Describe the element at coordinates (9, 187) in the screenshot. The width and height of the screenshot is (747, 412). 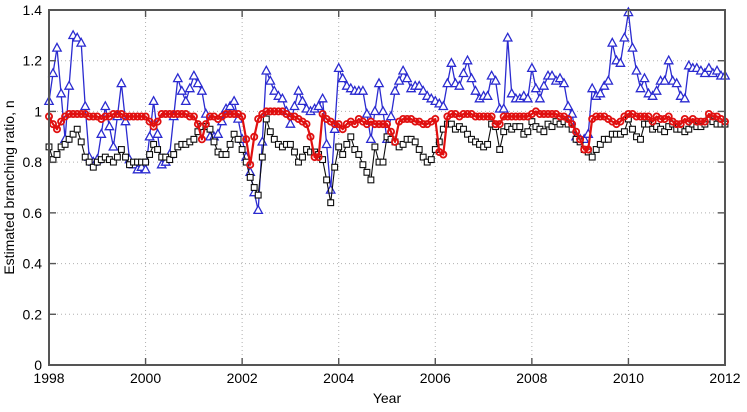
I see `y-axis-label: Estimated branching ratio, n` at that location.